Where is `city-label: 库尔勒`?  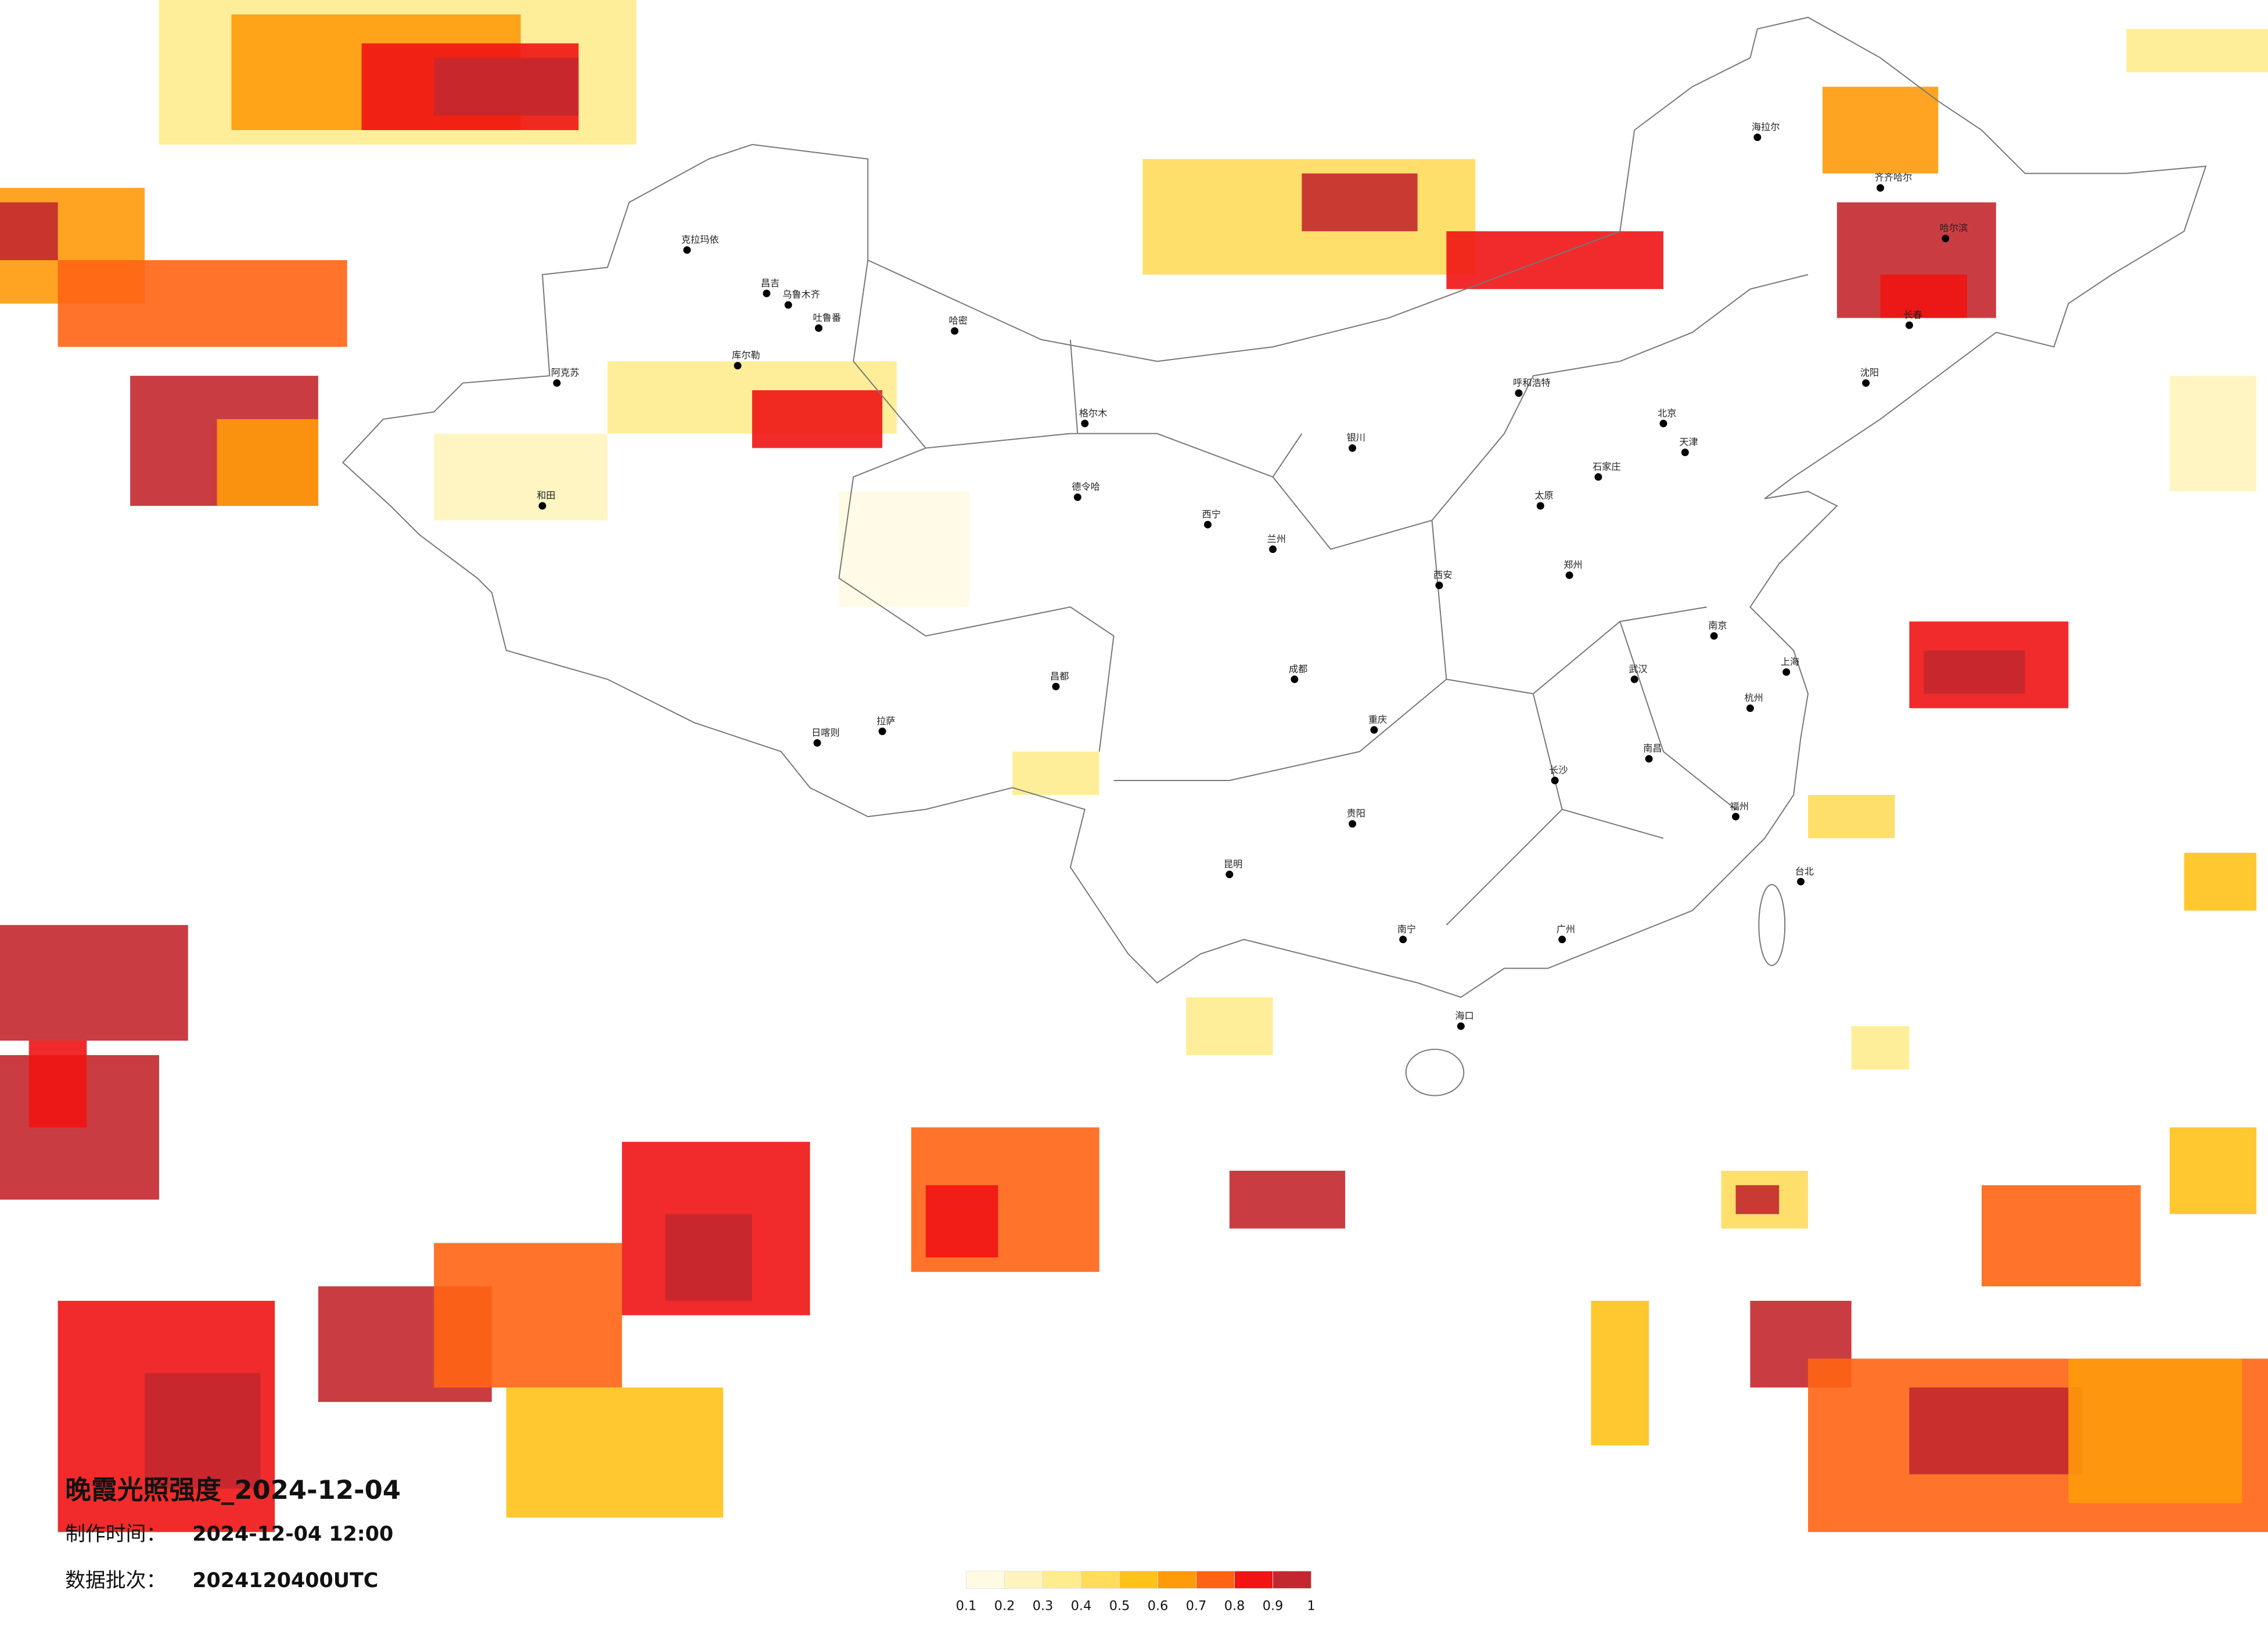 city-label: 库尔勒 is located at coordinates (746, 355).